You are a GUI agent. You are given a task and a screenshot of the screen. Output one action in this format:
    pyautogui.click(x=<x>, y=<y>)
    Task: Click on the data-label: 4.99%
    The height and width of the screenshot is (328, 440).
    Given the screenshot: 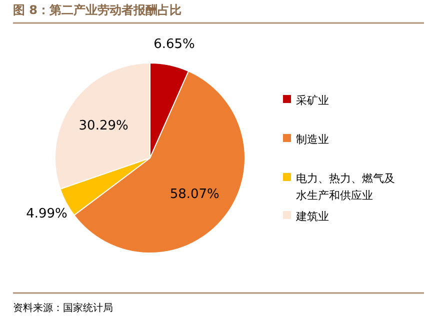 What is the action you would take?
    pyautogui.click(x=47, y=214)
    